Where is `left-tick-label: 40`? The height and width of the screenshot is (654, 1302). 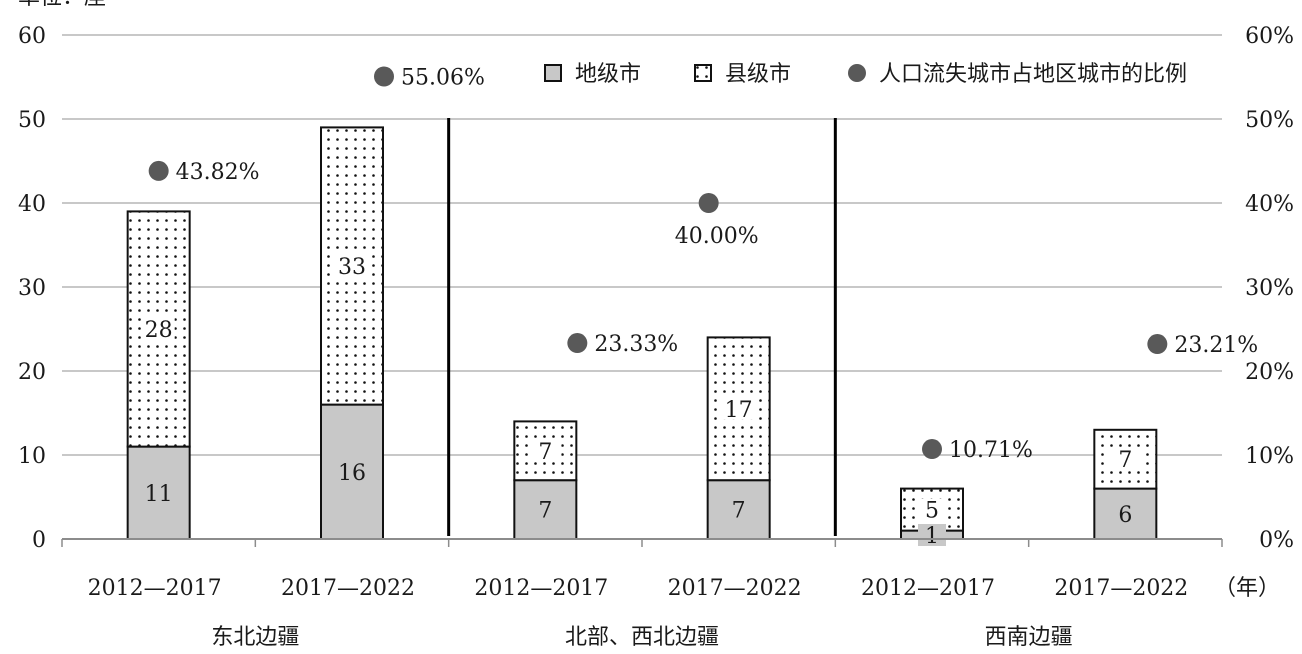
left-tick-label: 40 is located at coordinates (32, 204).